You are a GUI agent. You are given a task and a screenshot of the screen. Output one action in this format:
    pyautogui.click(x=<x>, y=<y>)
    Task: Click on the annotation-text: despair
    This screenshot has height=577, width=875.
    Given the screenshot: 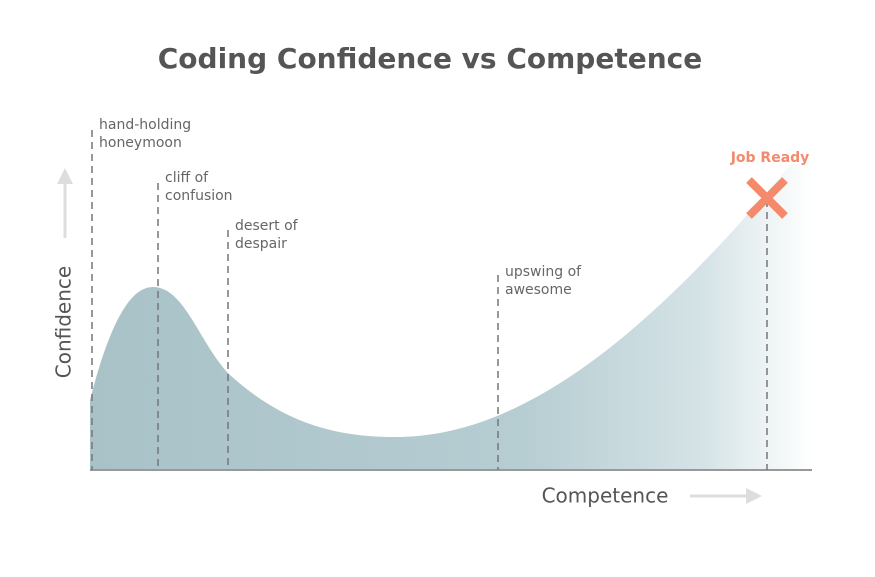 What is the action you would take?
    pyautogui.click(x=261, y=244)
    